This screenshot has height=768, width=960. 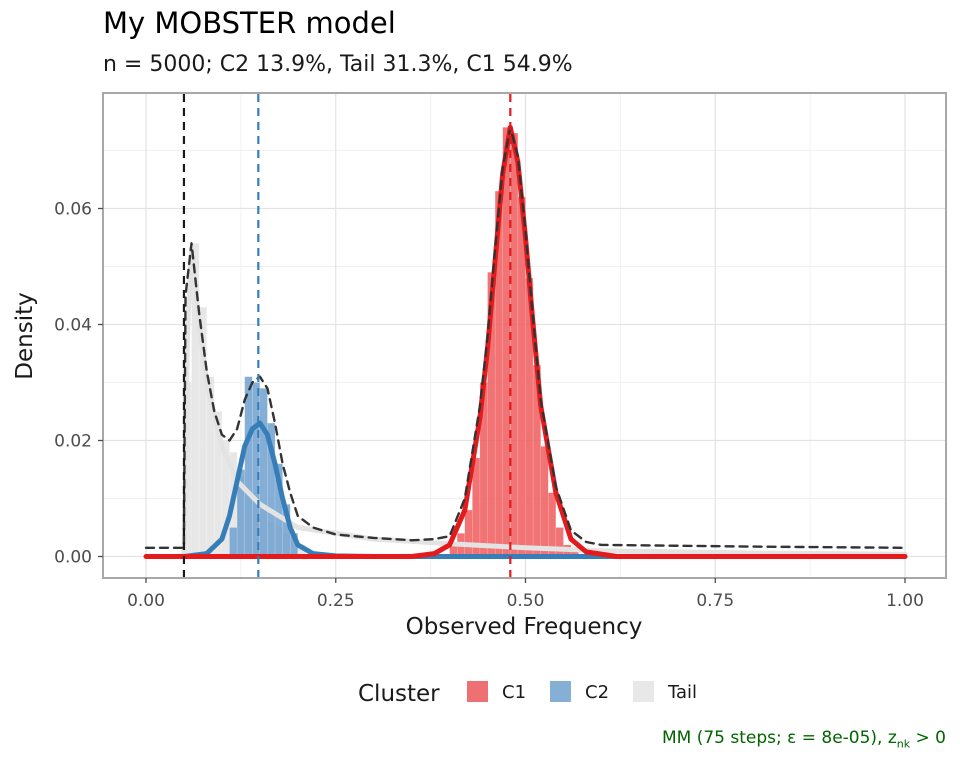 I want to click on legend-label-c2: C2, so click(x=597, y=692).